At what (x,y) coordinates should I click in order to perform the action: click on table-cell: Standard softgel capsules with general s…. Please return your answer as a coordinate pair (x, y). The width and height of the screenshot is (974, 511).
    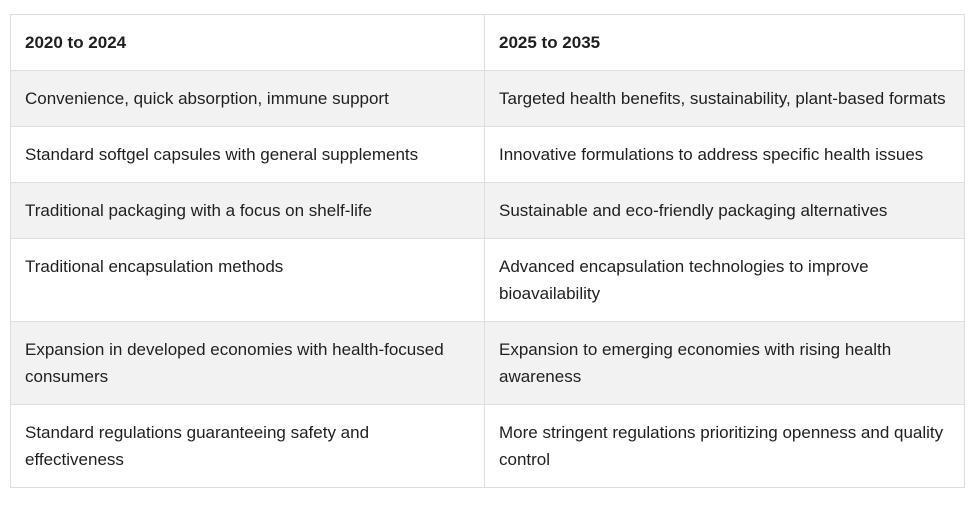
    Looking at the image, I should click on (247, 154).